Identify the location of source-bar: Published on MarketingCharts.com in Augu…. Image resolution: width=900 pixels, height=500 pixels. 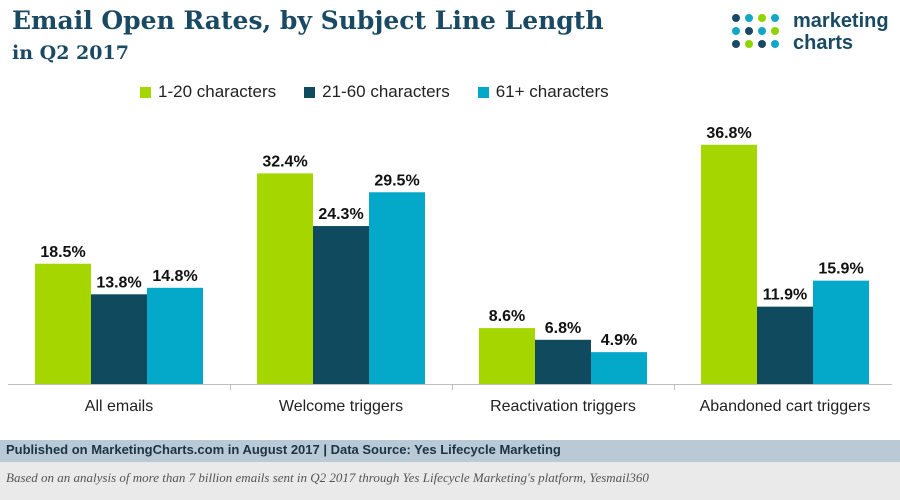
(450, 451).